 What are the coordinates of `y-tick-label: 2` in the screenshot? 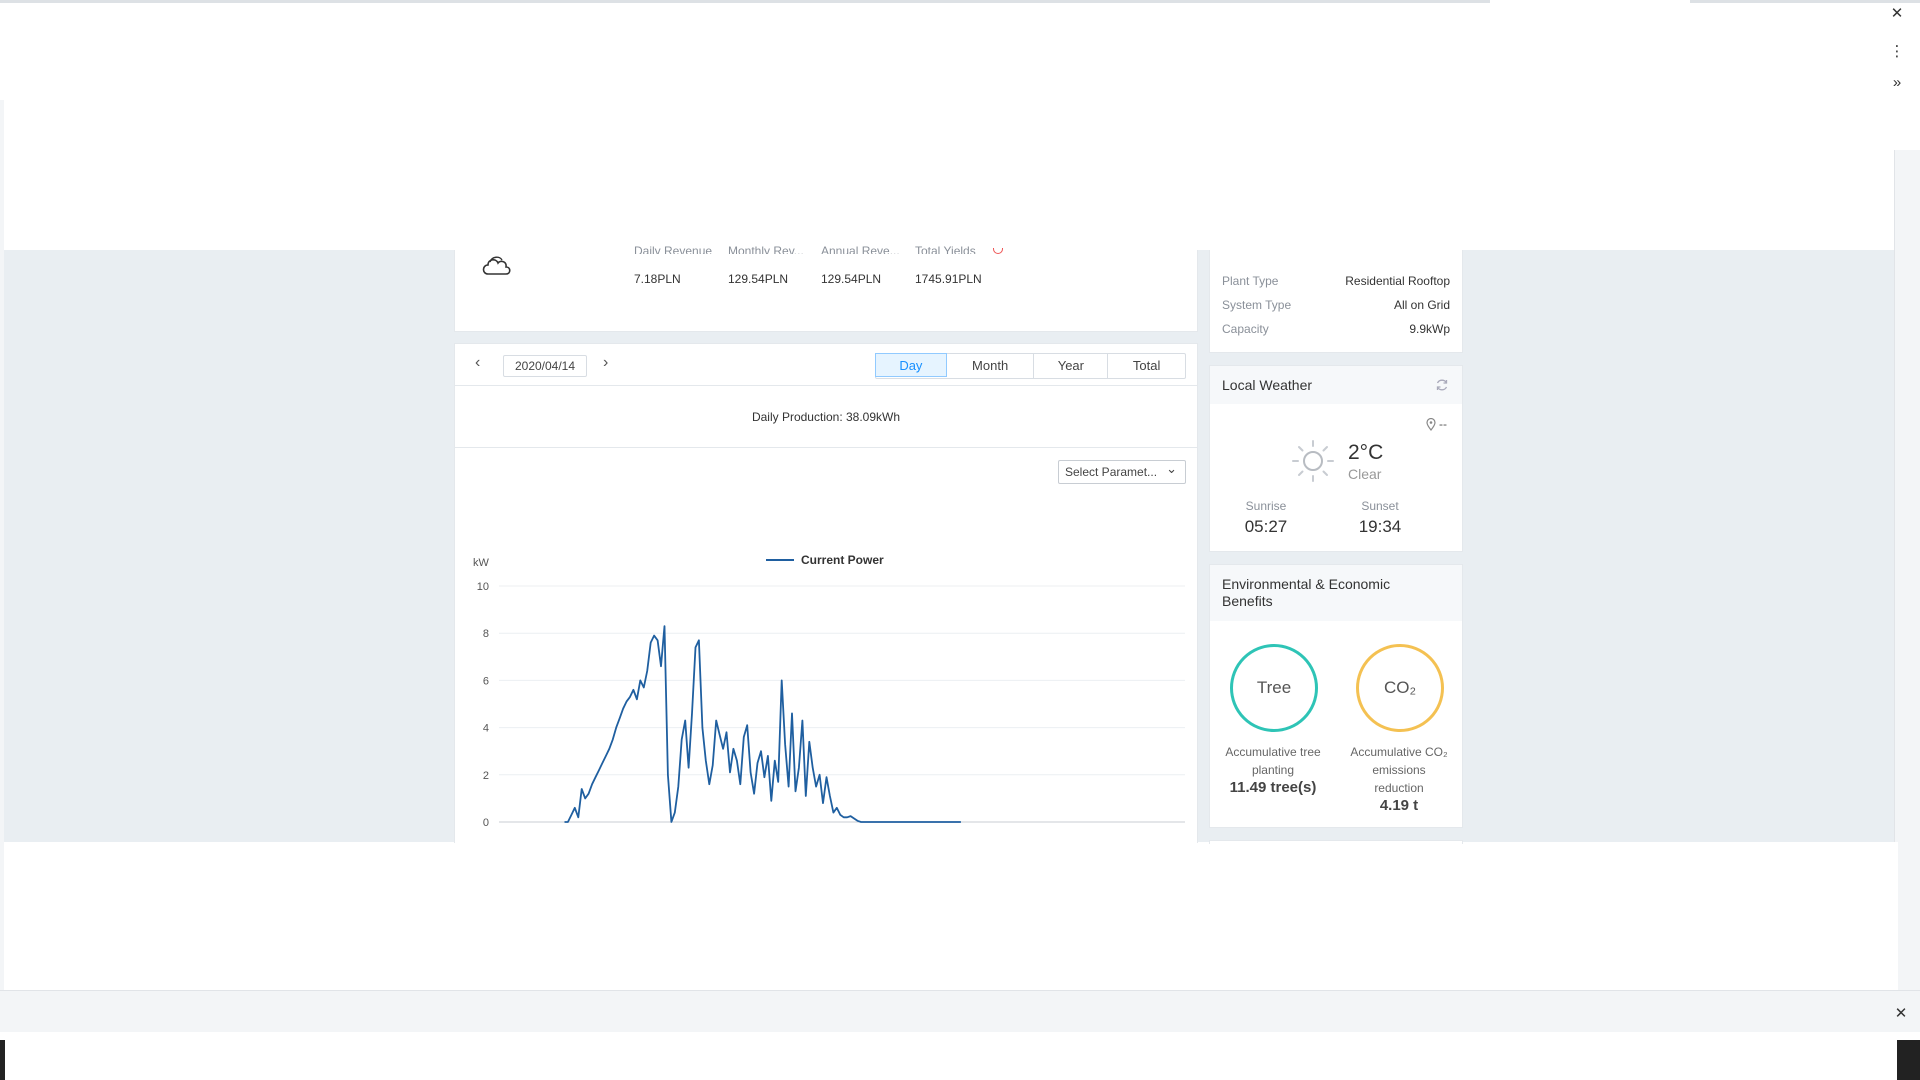 It's located at (486, 776).